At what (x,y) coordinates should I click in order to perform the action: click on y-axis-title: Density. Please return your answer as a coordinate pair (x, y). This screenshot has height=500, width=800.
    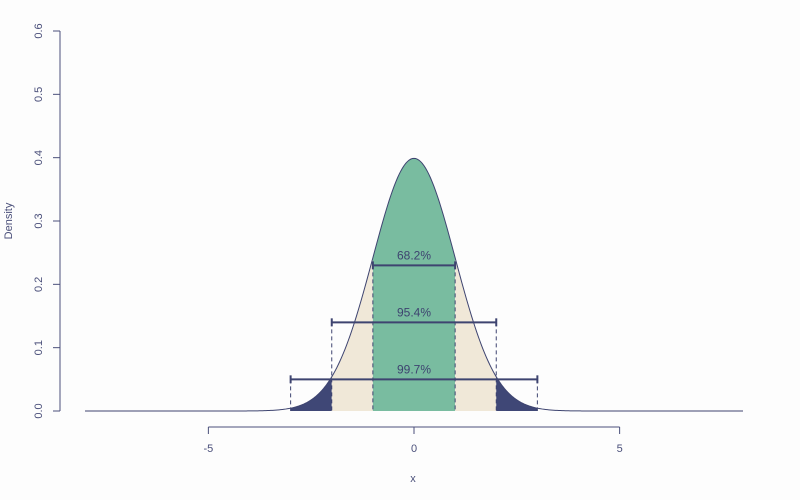
    Looking at the image, I should click on (9, 220).